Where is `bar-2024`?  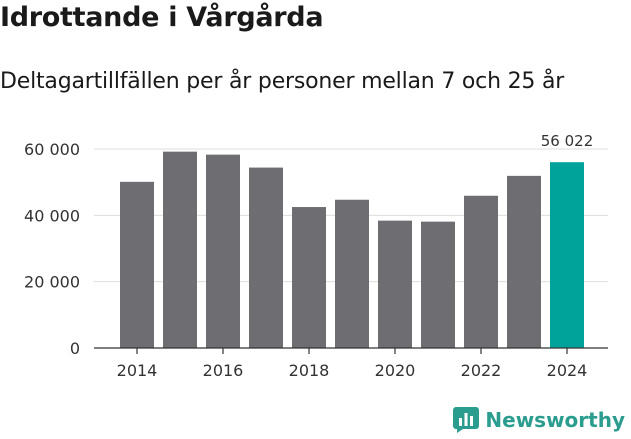 bar-2024 is located at coordinates (567, 255).